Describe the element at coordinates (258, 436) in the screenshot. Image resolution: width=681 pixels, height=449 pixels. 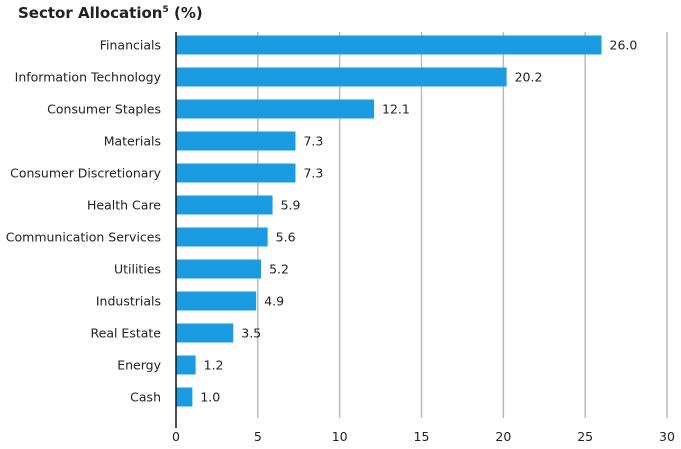
I see `x-tick-label: 5` at that location.